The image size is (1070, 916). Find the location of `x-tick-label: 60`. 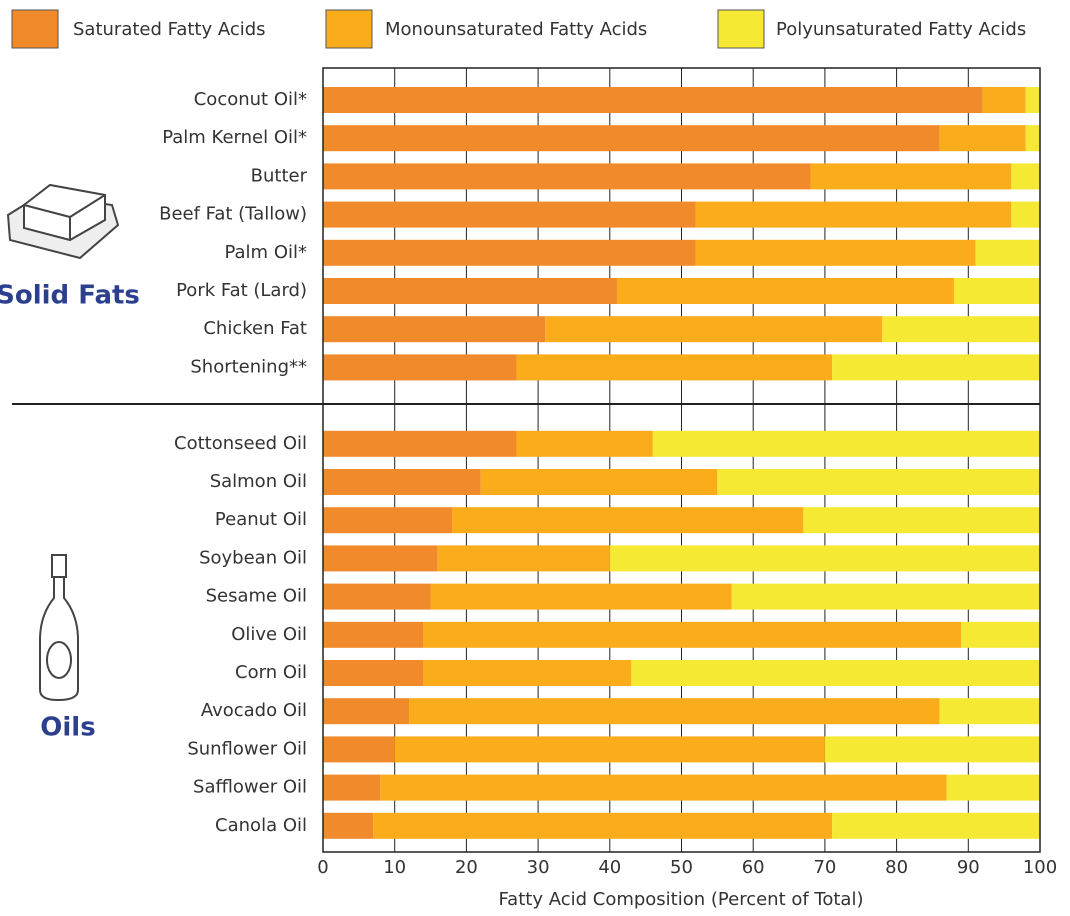

x-tick-label: 60 is located at coordinates (753, 867).